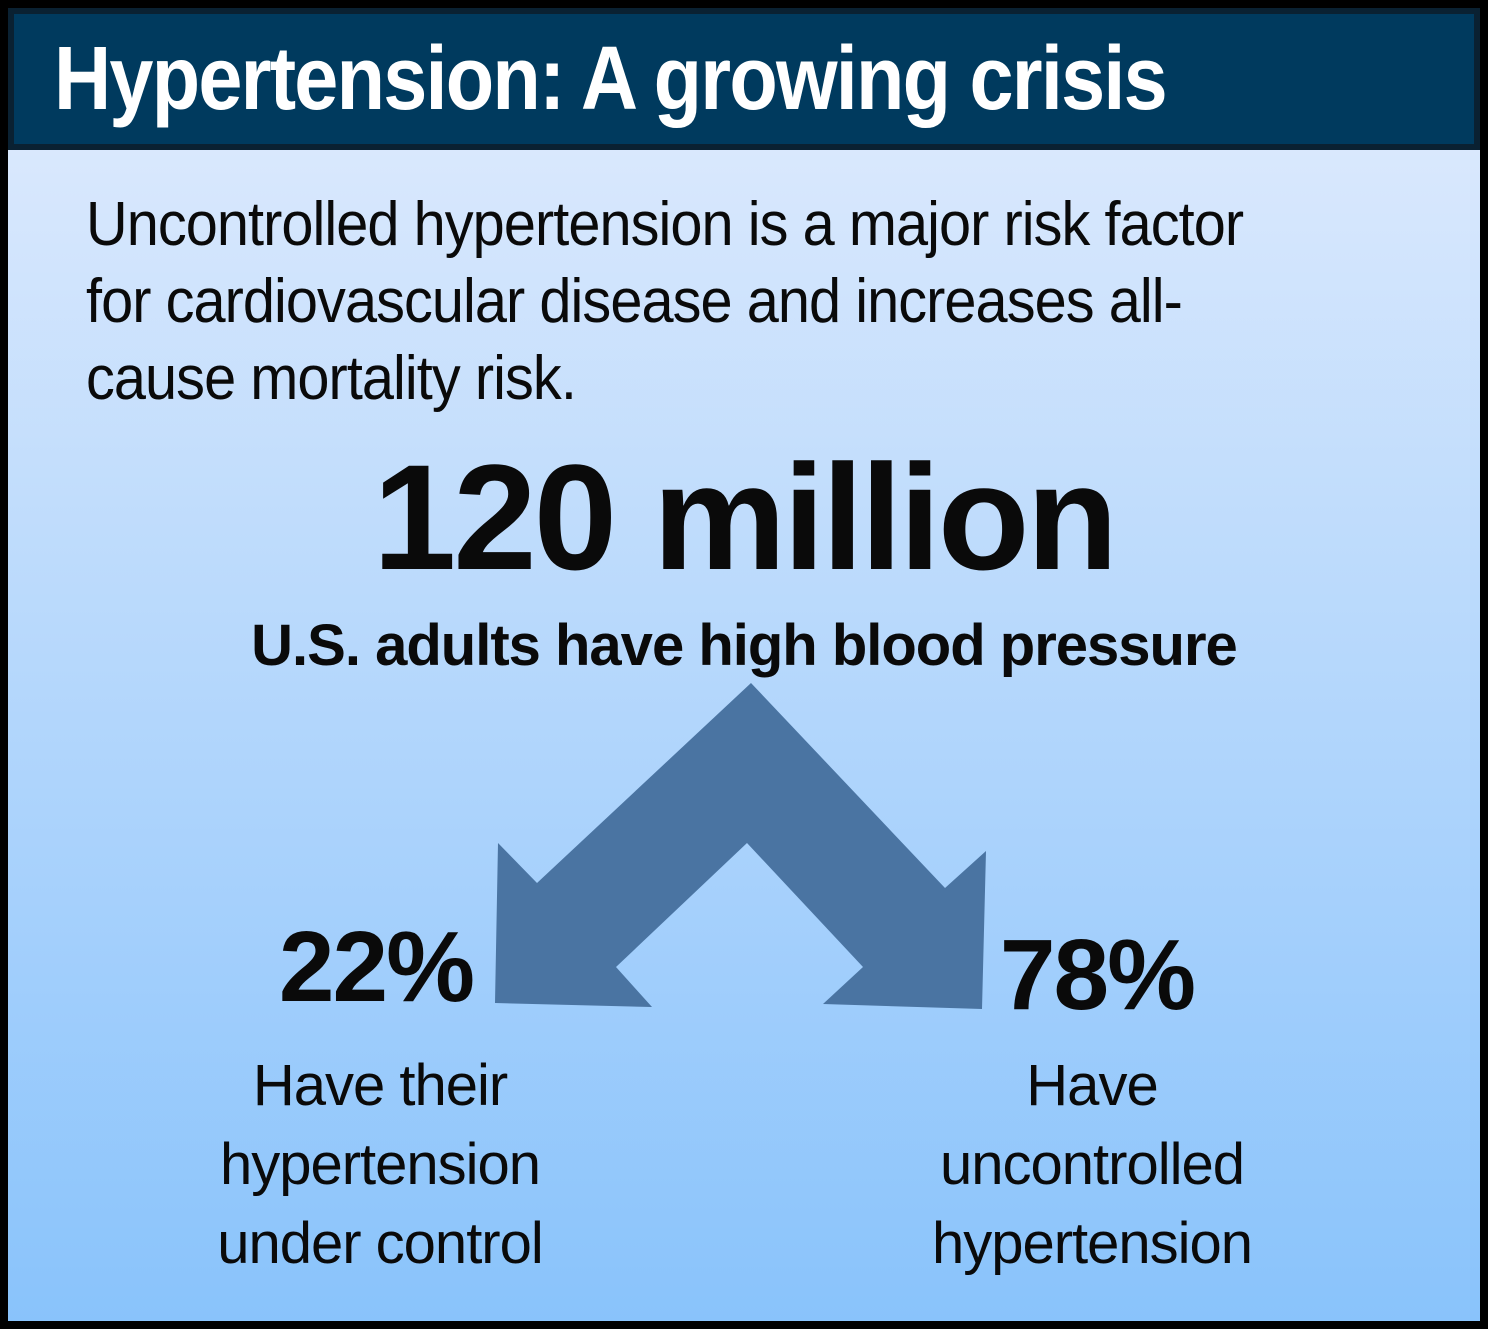 The height and width of the screenshot is (1329, 1488). I want to click on caption-line: uncontrolled, so click(1092, 1164).